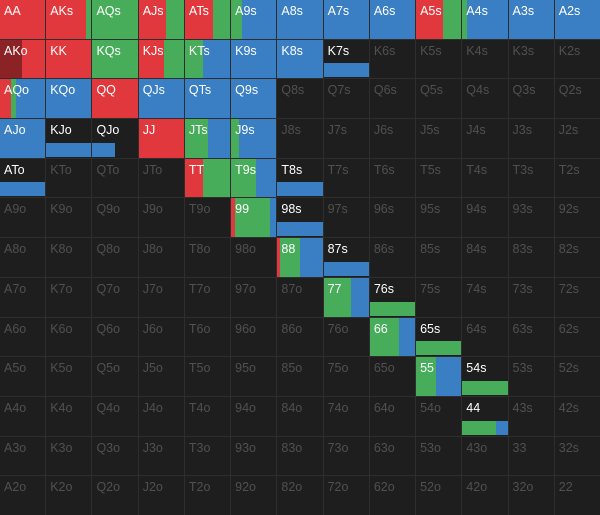 This screenshot has height=515, width=600. What do you see at coordinates (161, 178) in the screenshot?
I see `hand-cell-jto: JTo` at bounding box center [161, 178].